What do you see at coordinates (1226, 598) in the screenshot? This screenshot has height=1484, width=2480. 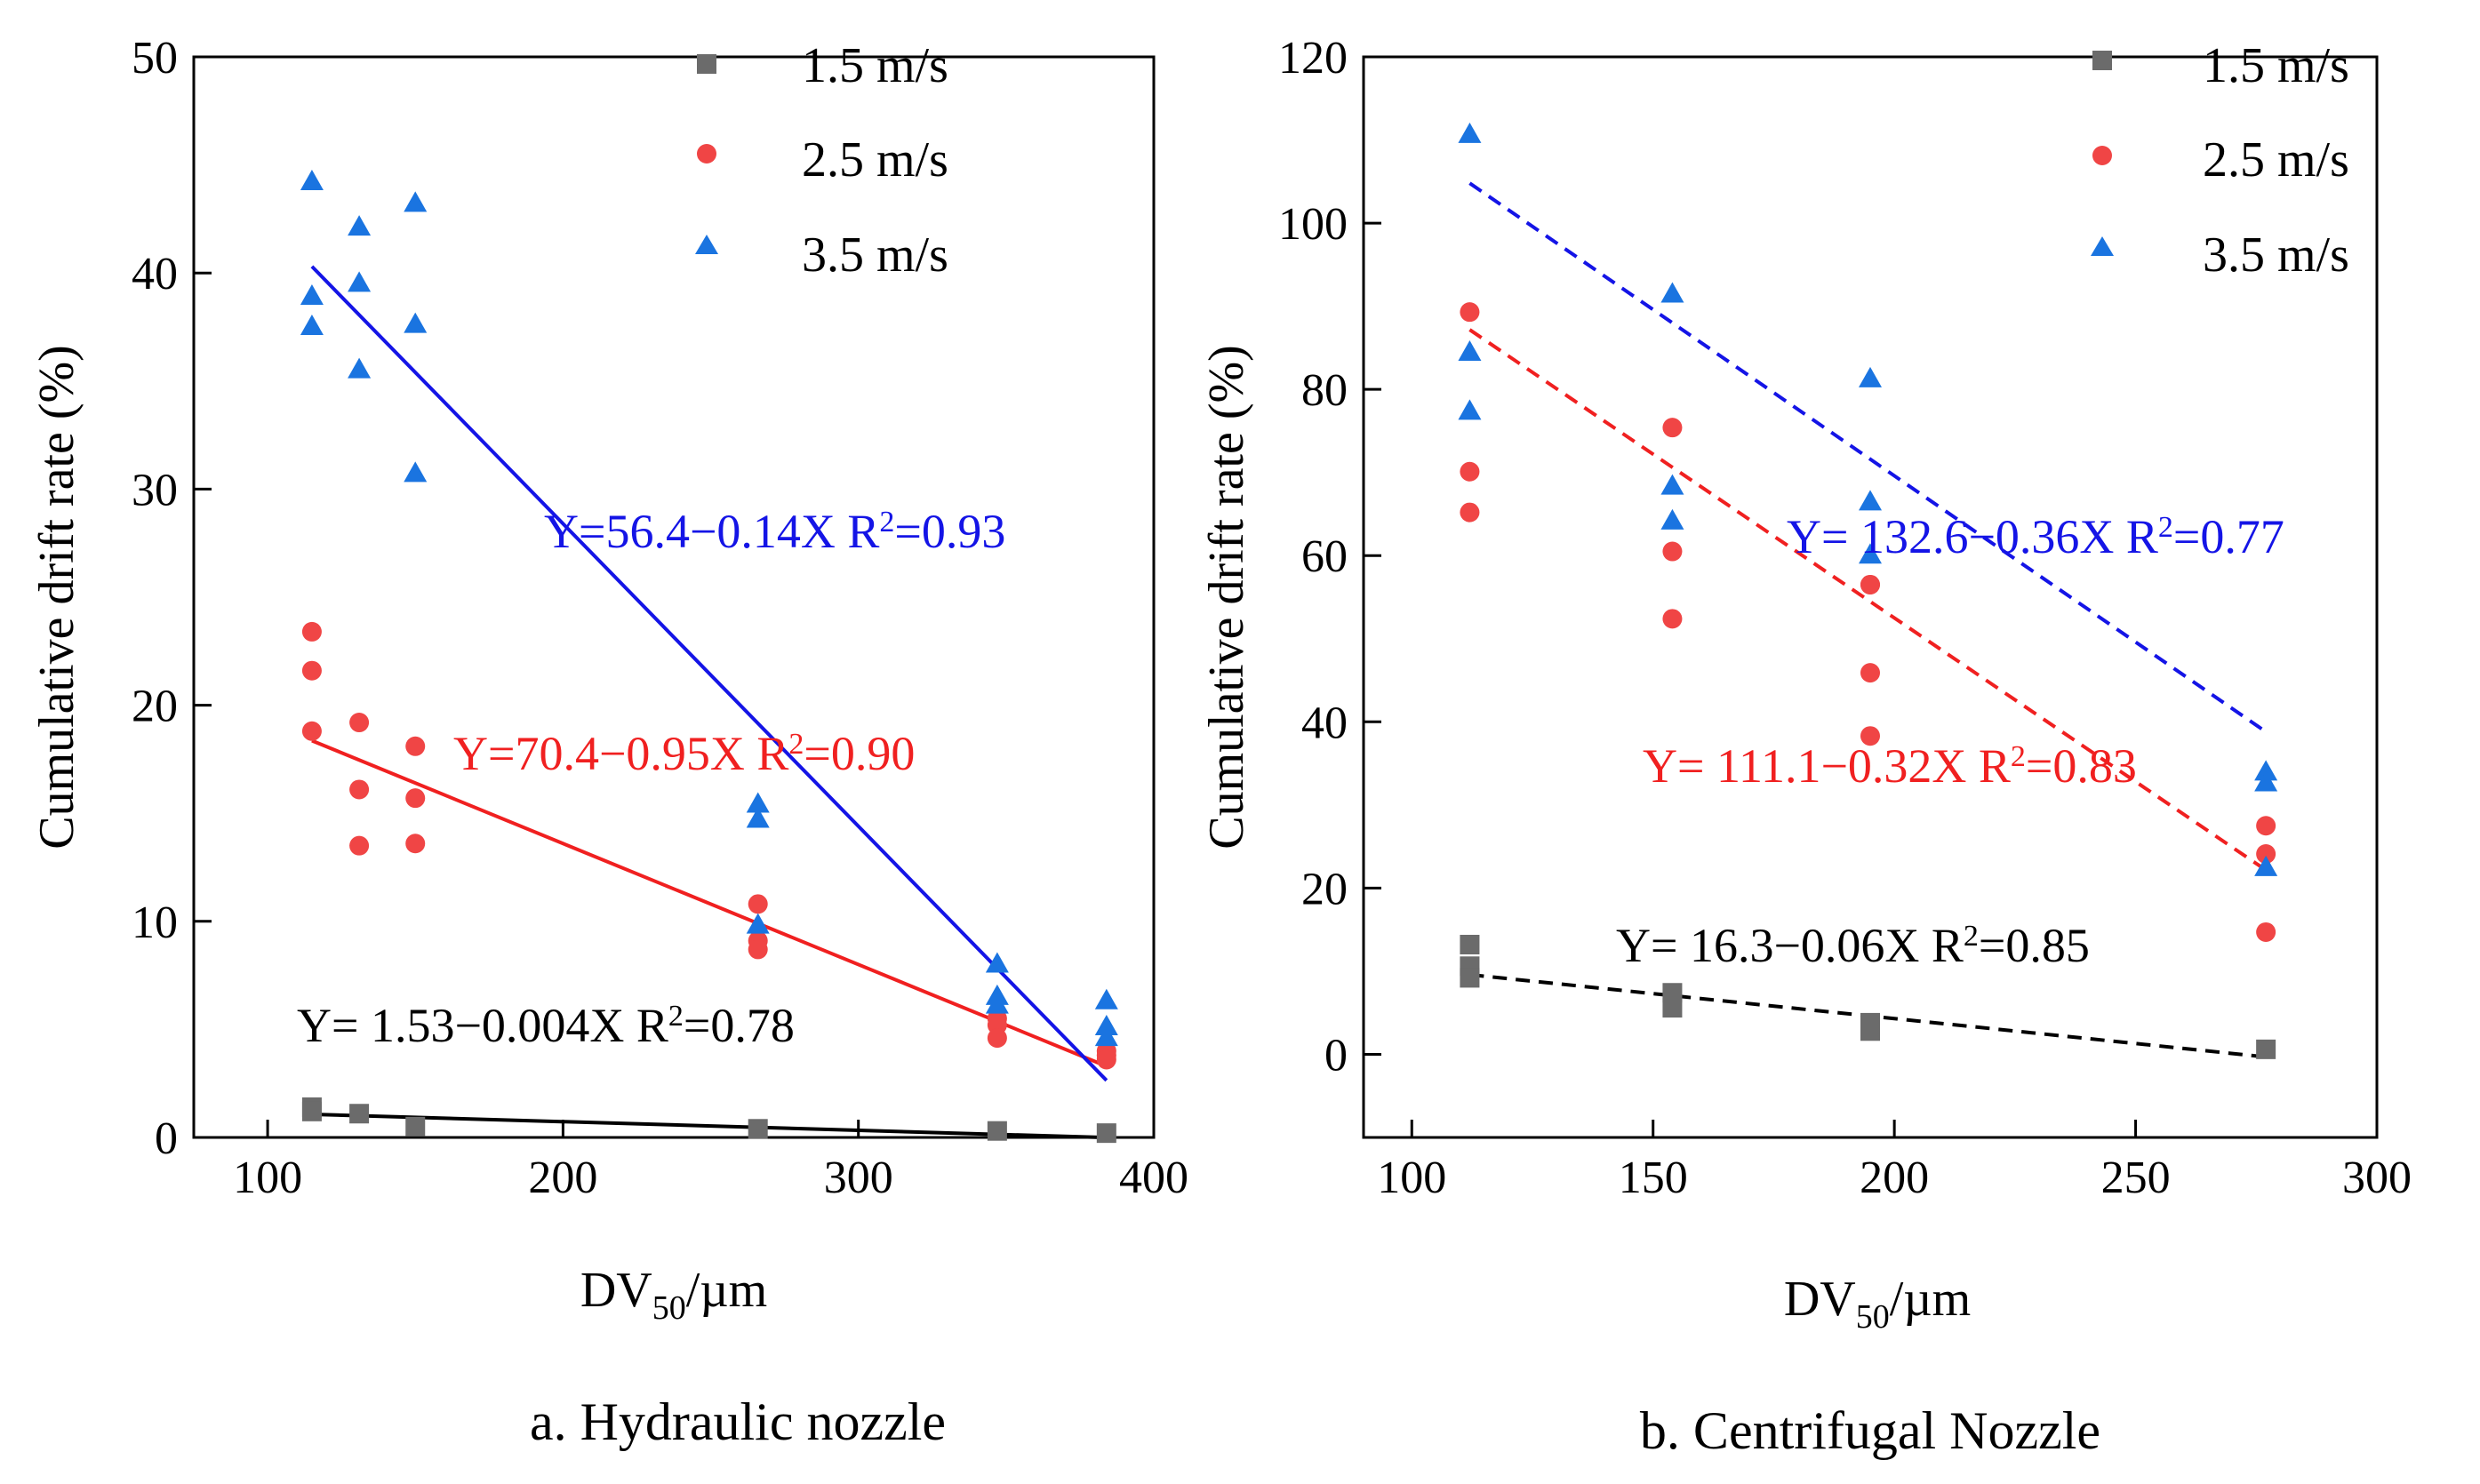 I see `panel-b-ylabel: Cumulative drift rate (%)` at bounding box center [1226, 598].